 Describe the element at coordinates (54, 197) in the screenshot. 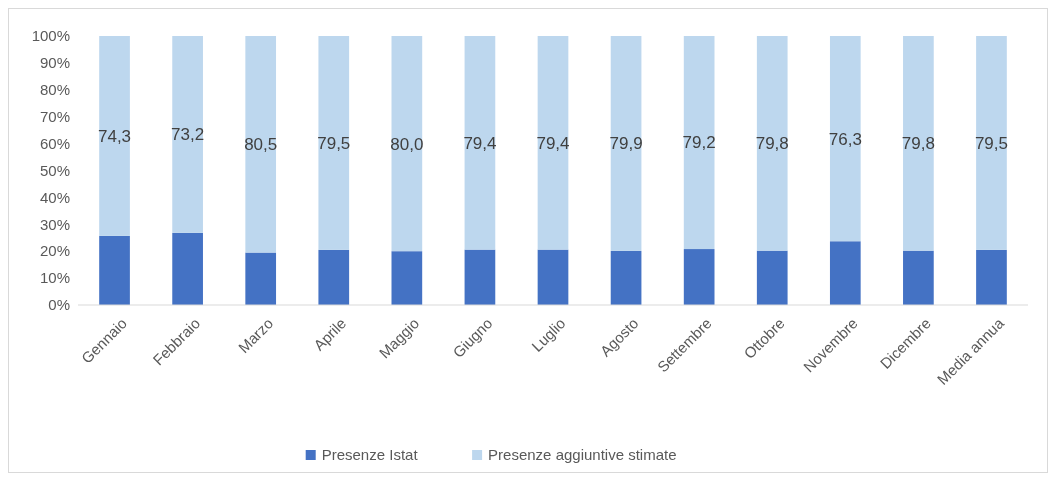

I see `y-tick-label: 40%` at that location.